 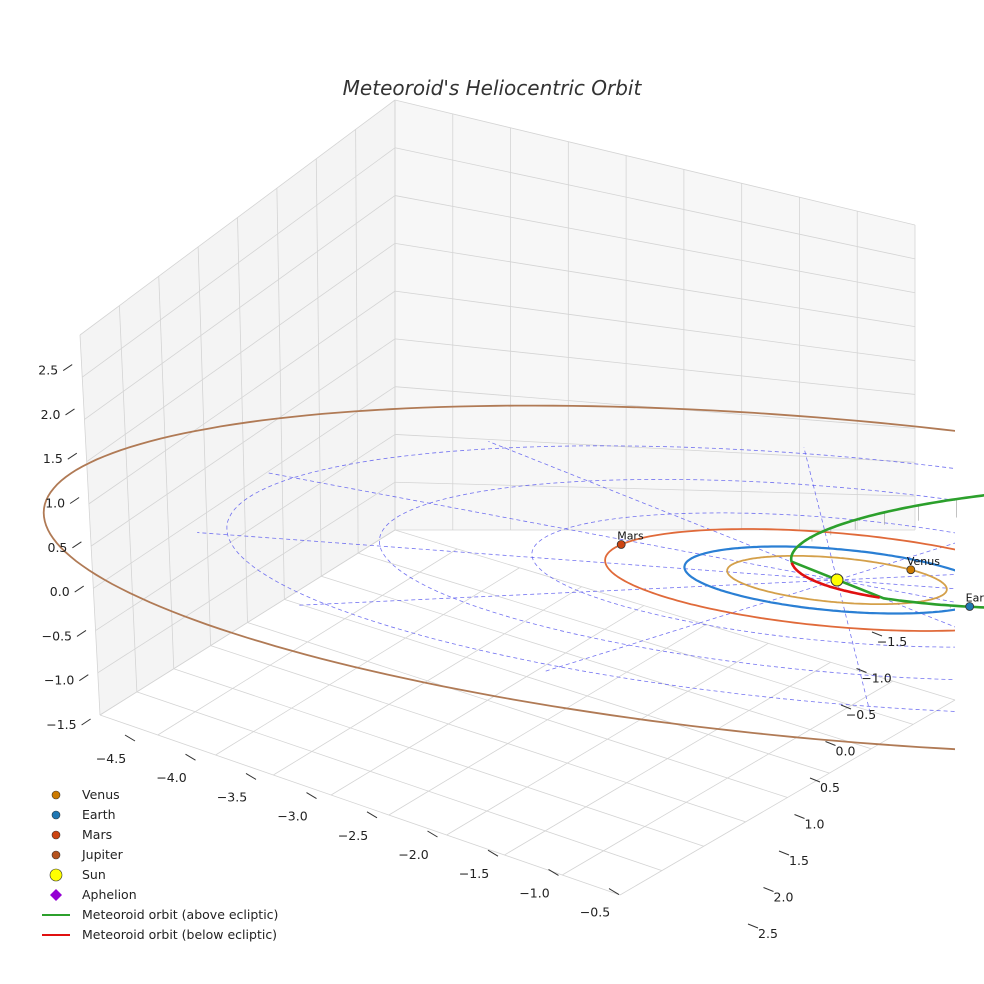 I want to click on y-tick-label: 0.5, so click(x=830, y=787).